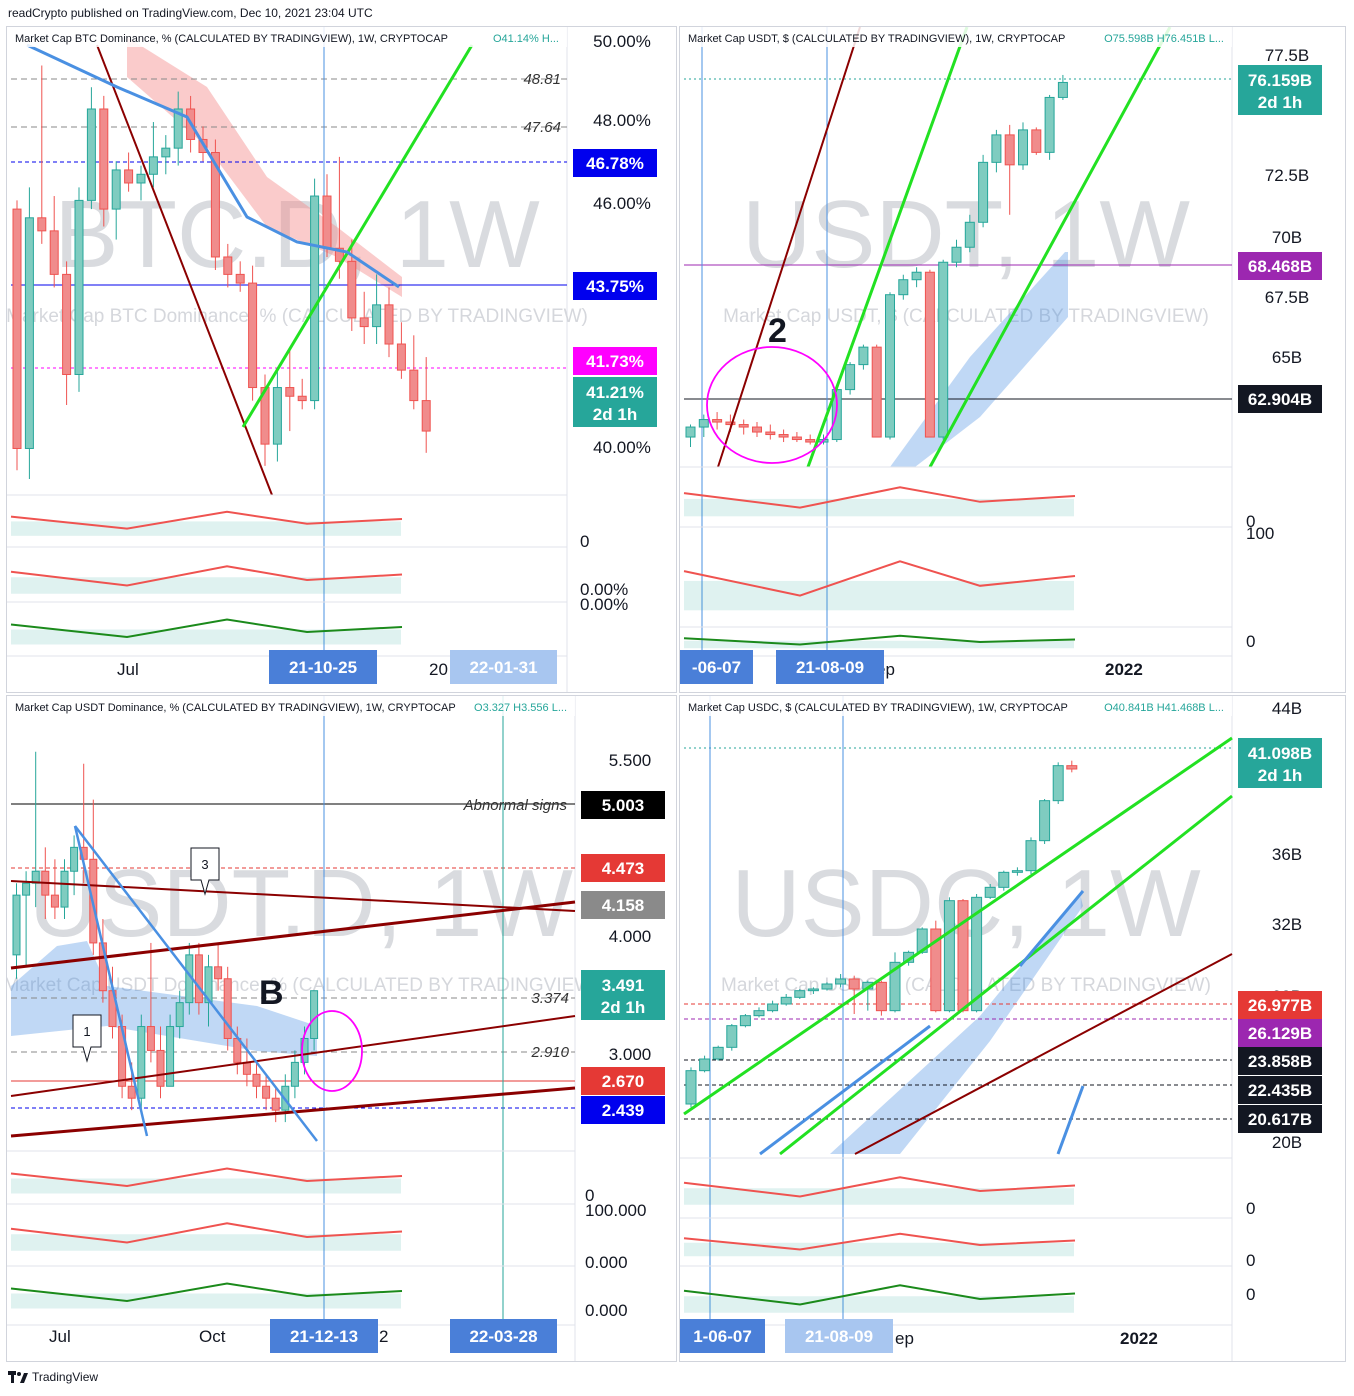 Image resolution: width=1354 pixels, height=1396 pixels. What do you see at coordinates (630, 760) in the screenshot?
I see `y-tick-label: 5.500` at bounding box center [630, 760].